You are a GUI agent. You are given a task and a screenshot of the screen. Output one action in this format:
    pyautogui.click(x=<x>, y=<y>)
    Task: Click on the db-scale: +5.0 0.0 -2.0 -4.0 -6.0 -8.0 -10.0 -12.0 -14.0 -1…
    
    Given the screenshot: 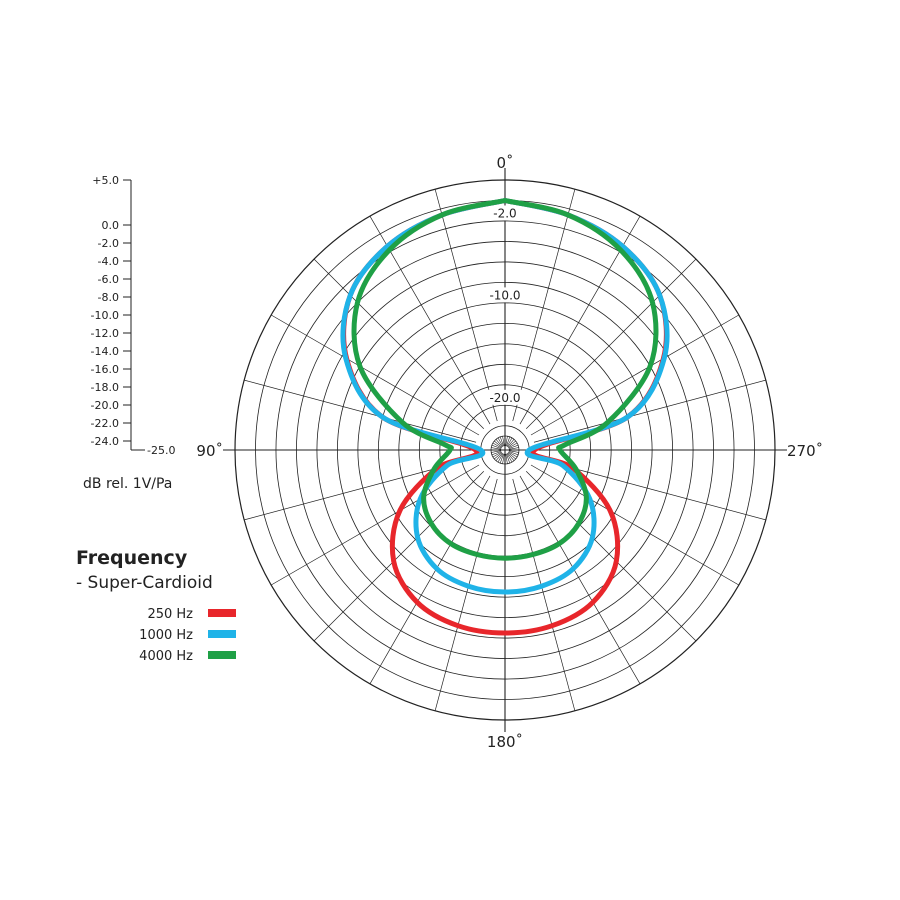 What is the action you would take?
    pyautogui.click(x=129, y=333)
    